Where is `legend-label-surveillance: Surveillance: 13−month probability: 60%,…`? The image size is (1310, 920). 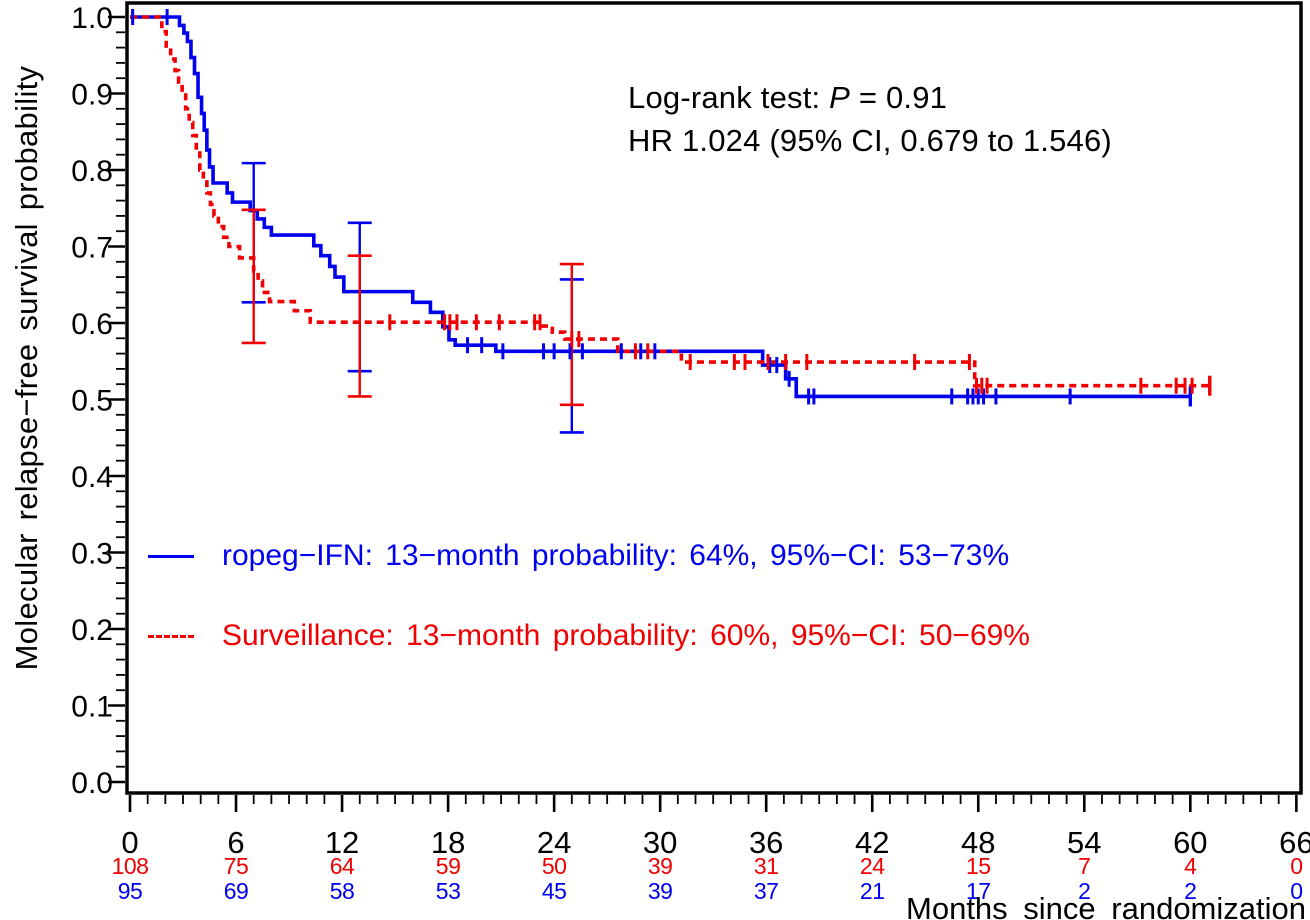
legend-label-surveillance: Surveillance: 13−month probability: 60%,… is located at coordinates (626, 635).